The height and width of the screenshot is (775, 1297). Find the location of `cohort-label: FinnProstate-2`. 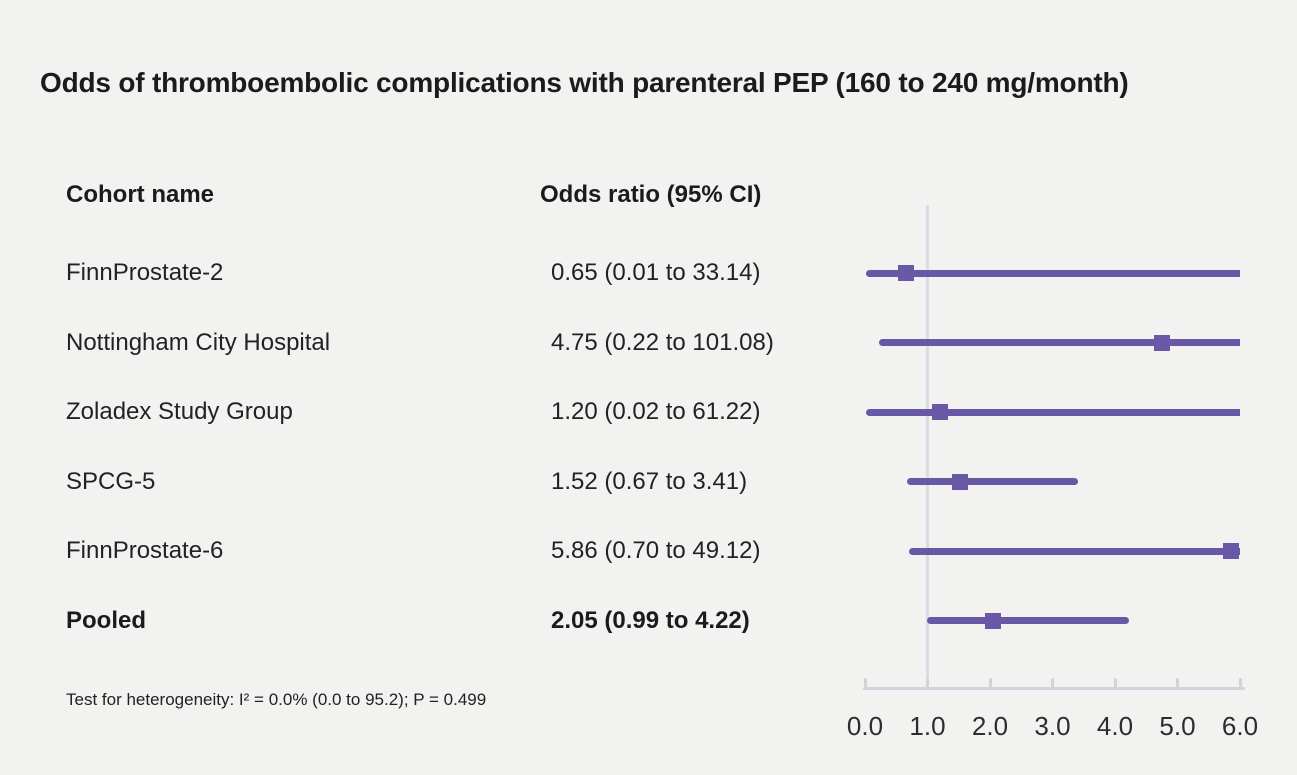

cohort-label: FinnProstate-2 is located at coordinates (145, 272).